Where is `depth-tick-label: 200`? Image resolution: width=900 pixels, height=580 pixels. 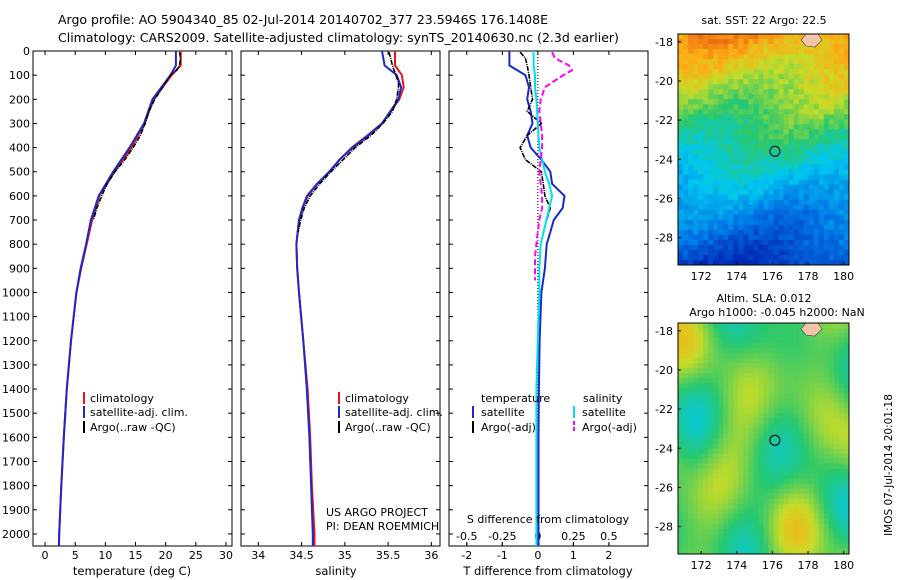
depth-tick-label: 200 is located at coordinates (19, 99).